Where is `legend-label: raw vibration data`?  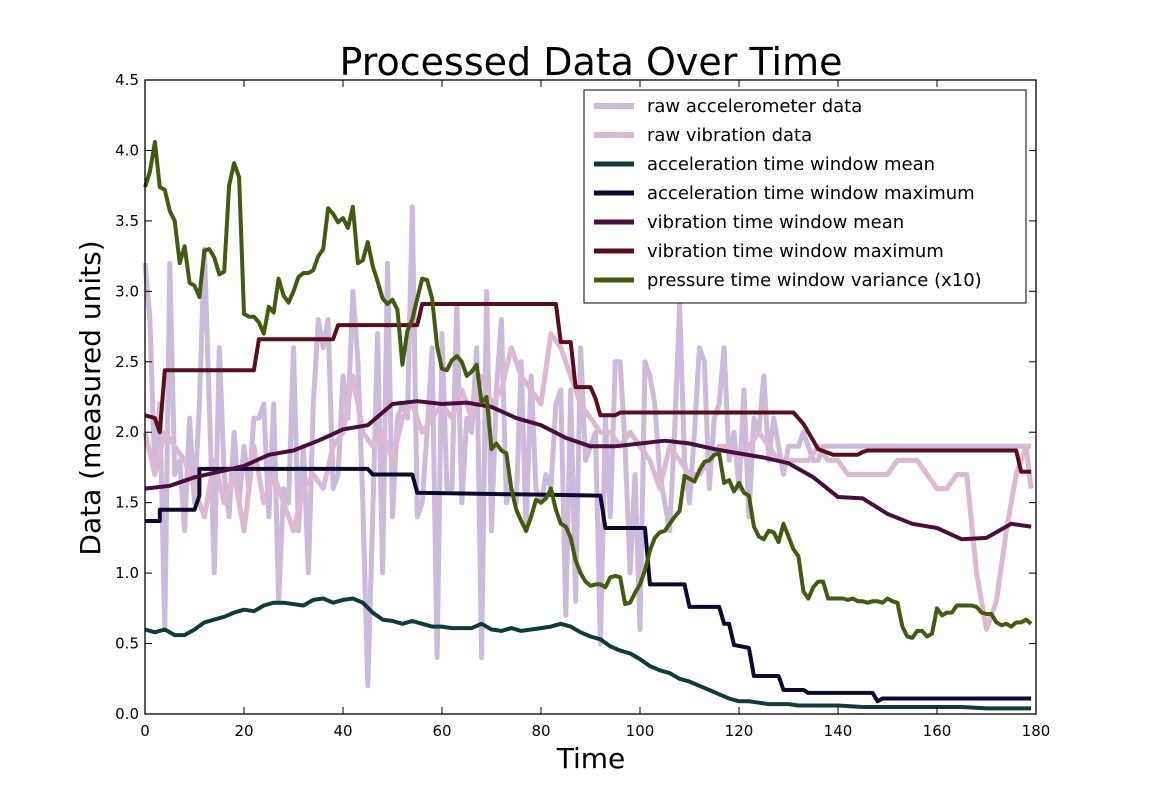 legend-label: raw vibration data is located at coordinates (729, 135).